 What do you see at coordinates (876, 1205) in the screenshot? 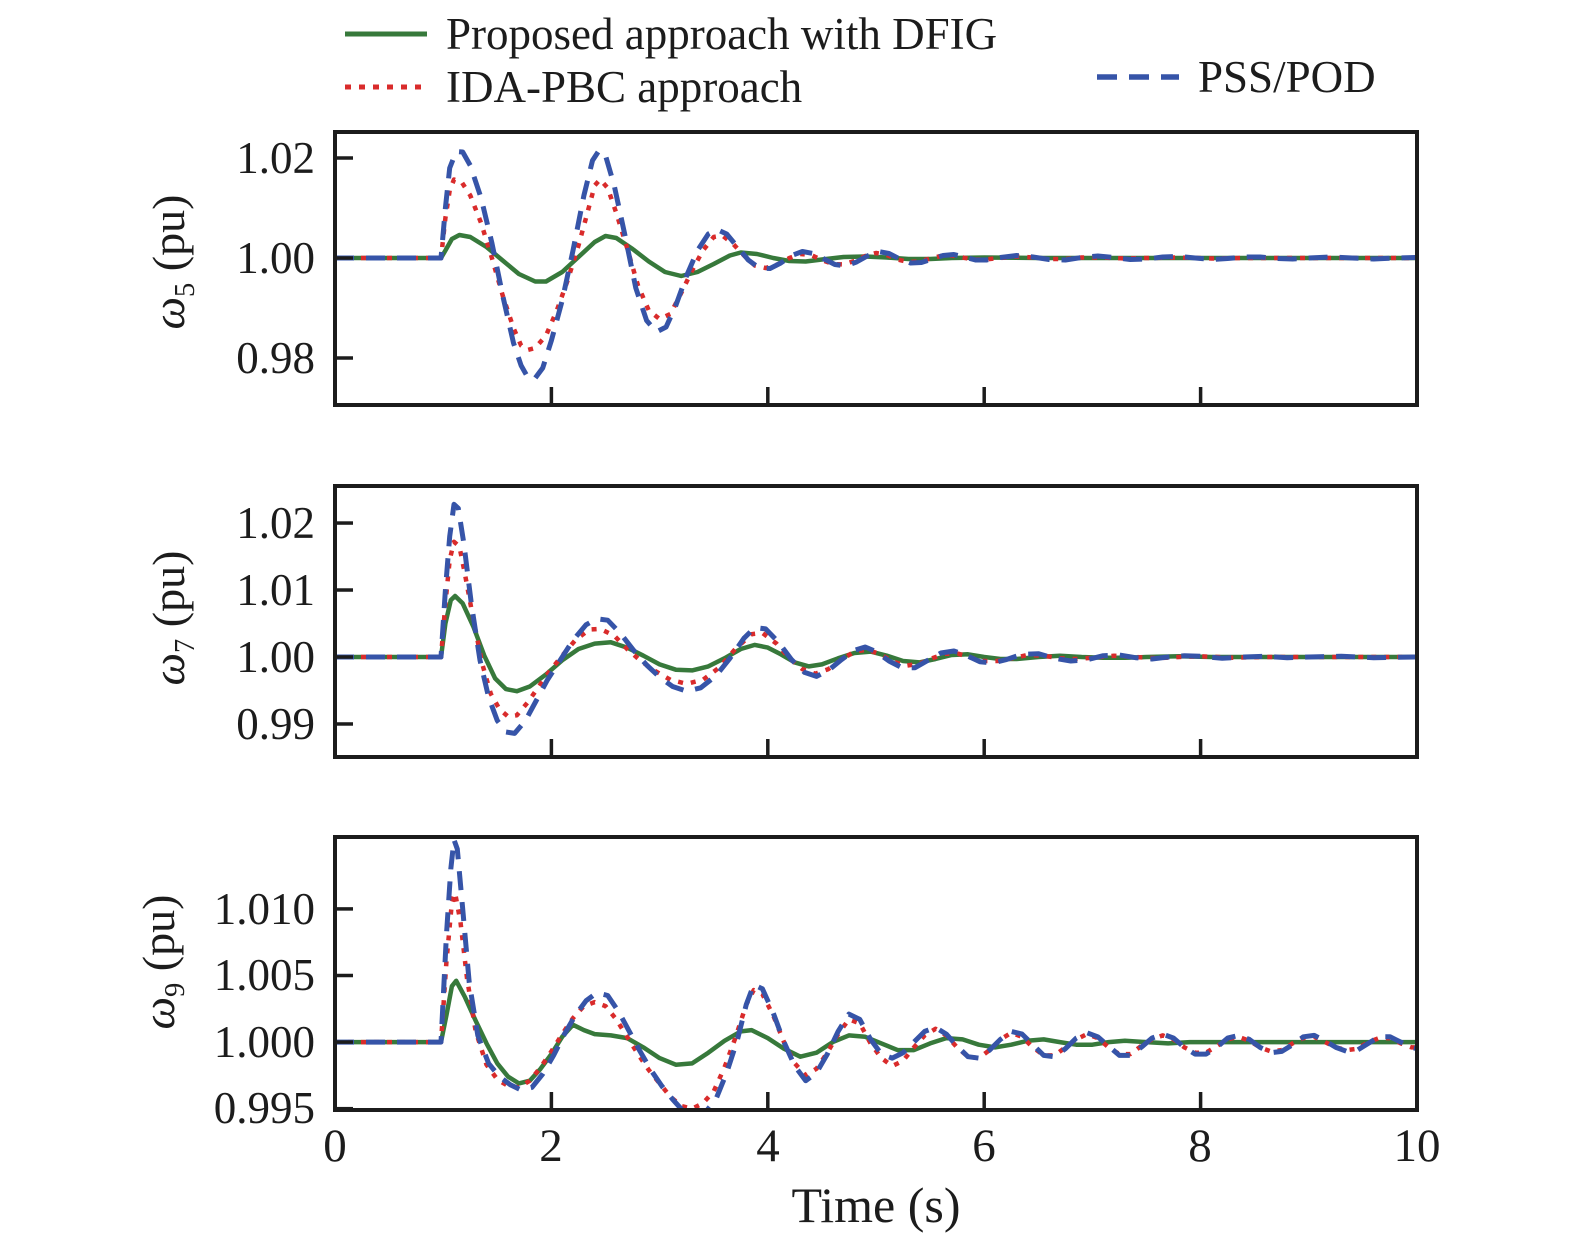
I see `x-axis-label: Time (s)` at bounding box center [876, 1205].